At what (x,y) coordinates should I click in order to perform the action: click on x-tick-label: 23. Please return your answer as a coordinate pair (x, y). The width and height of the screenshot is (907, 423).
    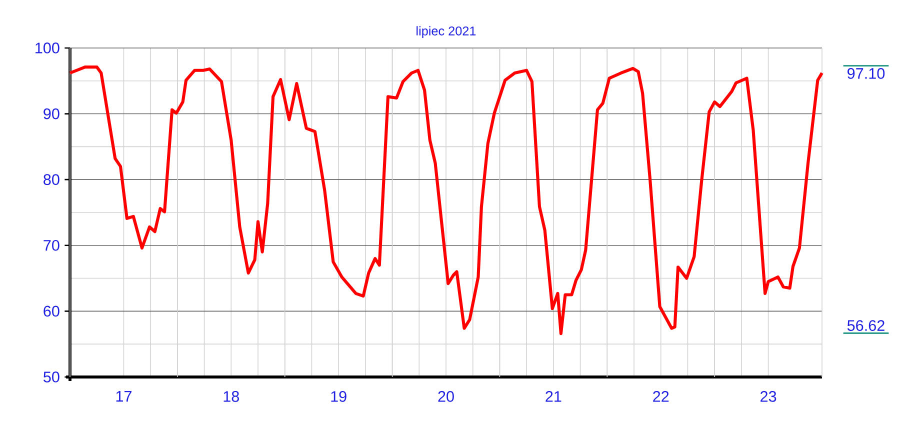
    Looking at the image, I should click on (768, 396).